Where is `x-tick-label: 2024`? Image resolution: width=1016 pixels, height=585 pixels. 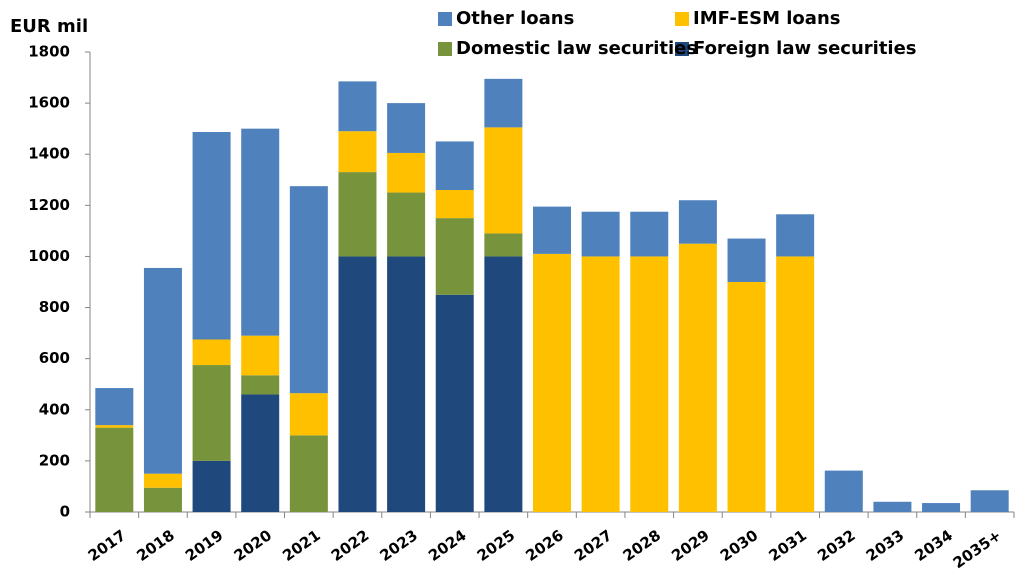 x-tick-label: 2024 is located at coordinates (447, 545).